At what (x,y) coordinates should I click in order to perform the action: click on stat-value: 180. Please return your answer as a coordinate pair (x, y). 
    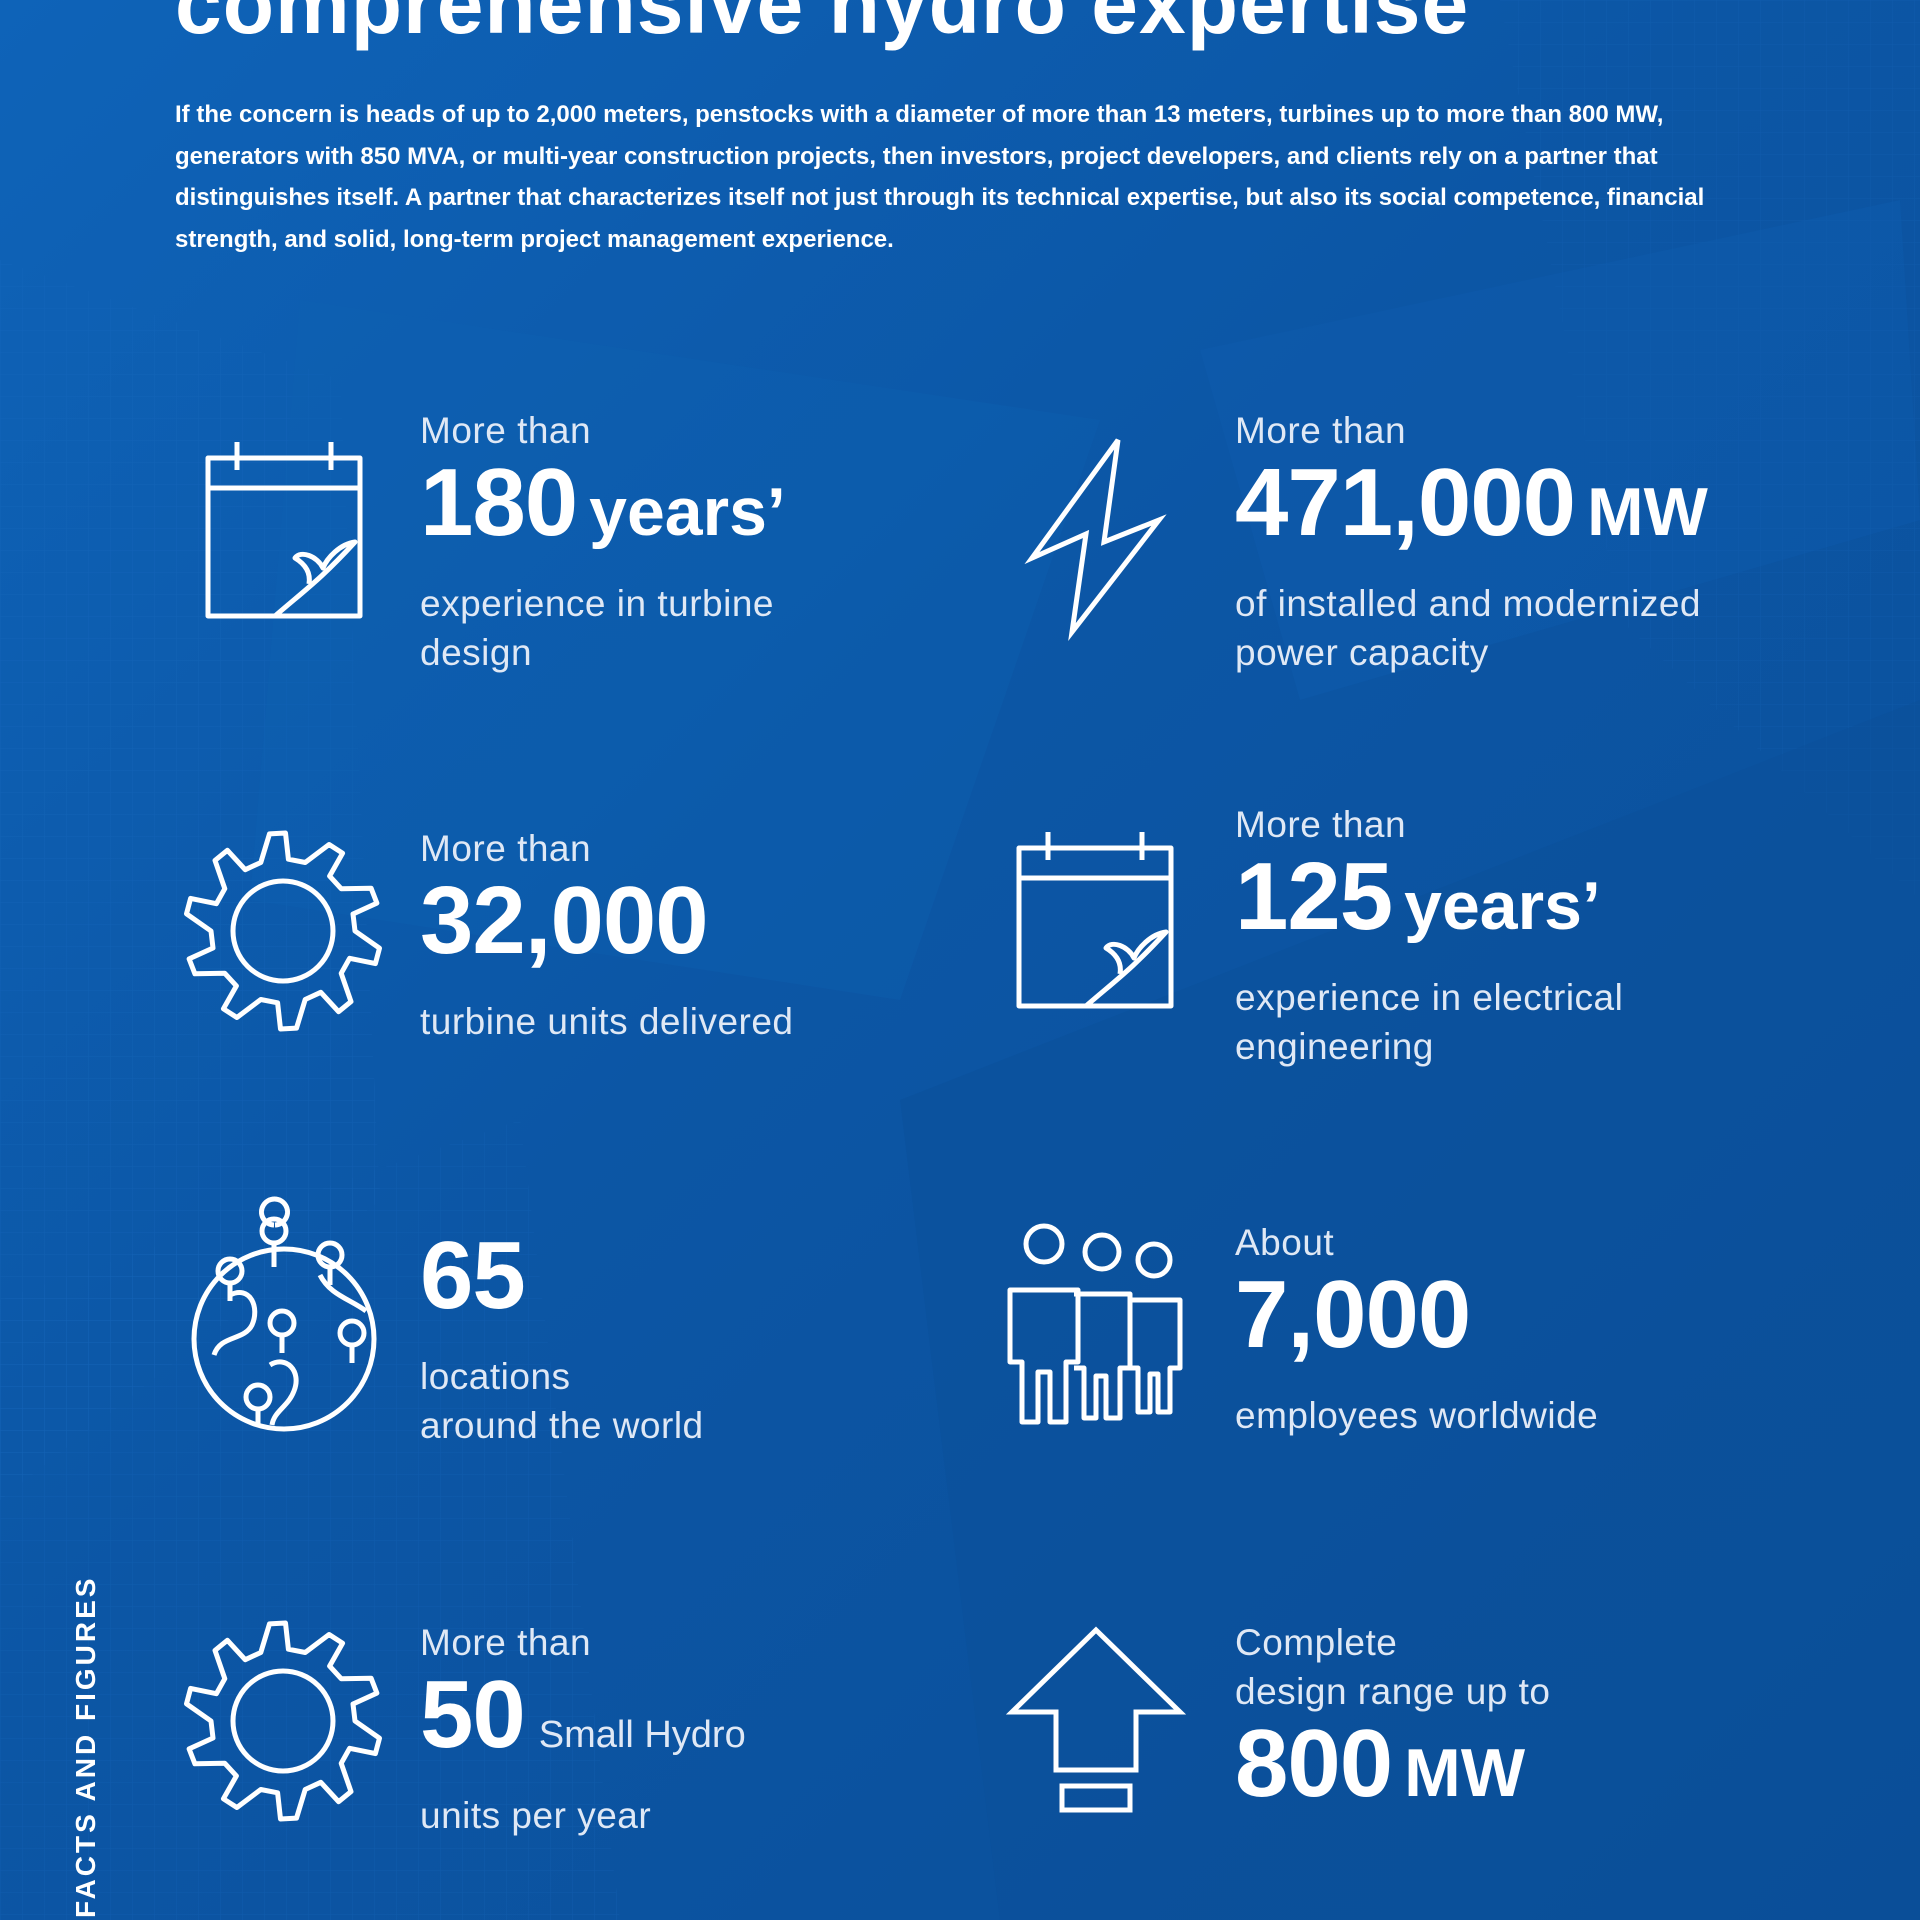
    Looking at the image, I should click on (499, 502).